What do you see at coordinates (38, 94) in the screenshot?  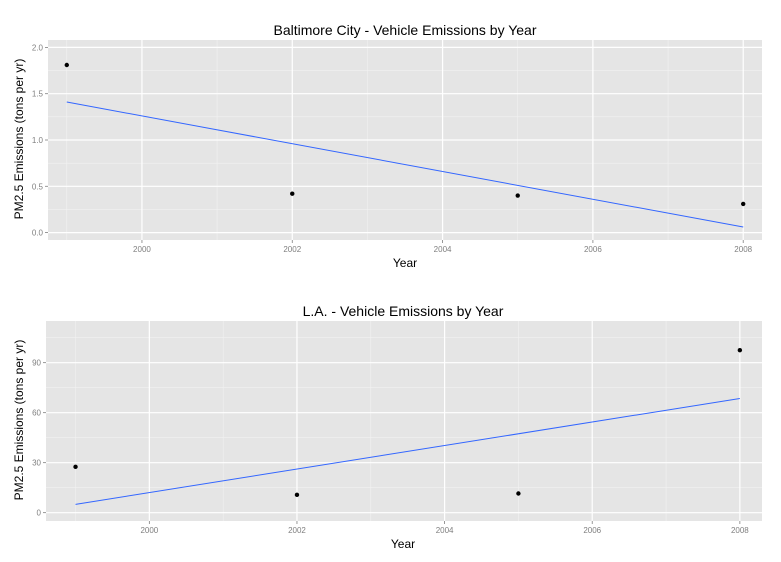 I see `y-tick-label: 1.5` at bounding box center [38, 94].